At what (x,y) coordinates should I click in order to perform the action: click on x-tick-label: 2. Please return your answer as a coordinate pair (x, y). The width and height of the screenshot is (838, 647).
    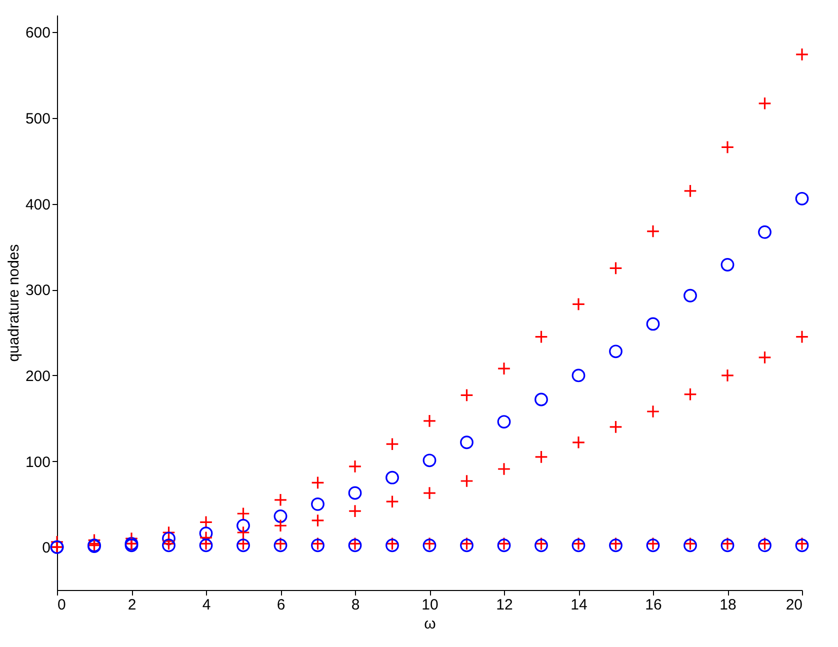
    Looking at the image, I should click on (132, 605).